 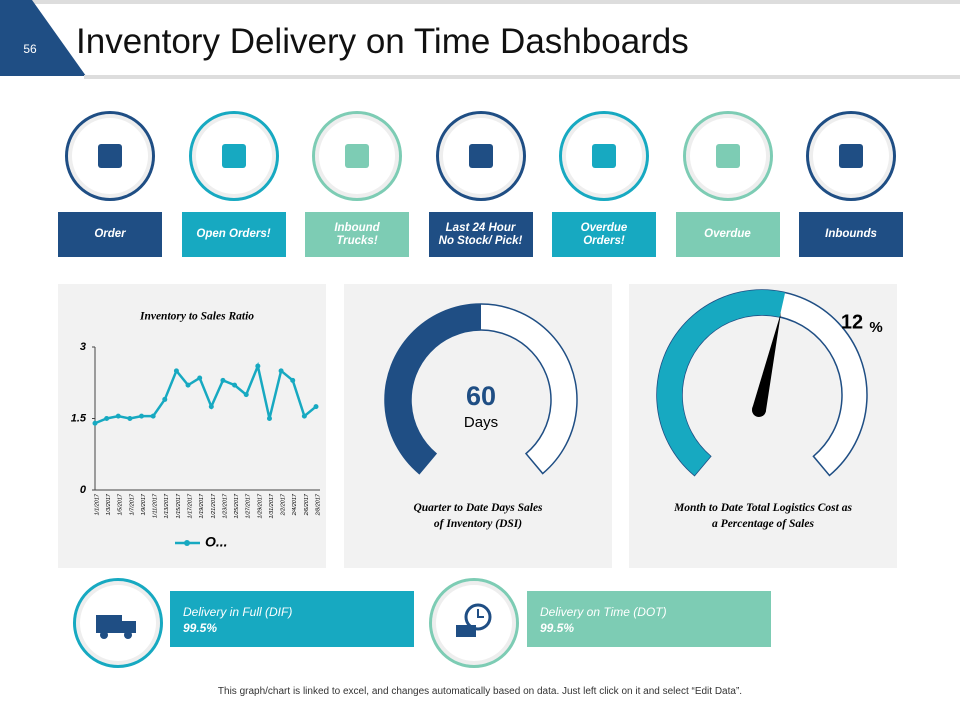 What do you see at coordinates (83, 347) in the screenshot?
I see `y-tick-label: 3` at bounding box center [83, 347].